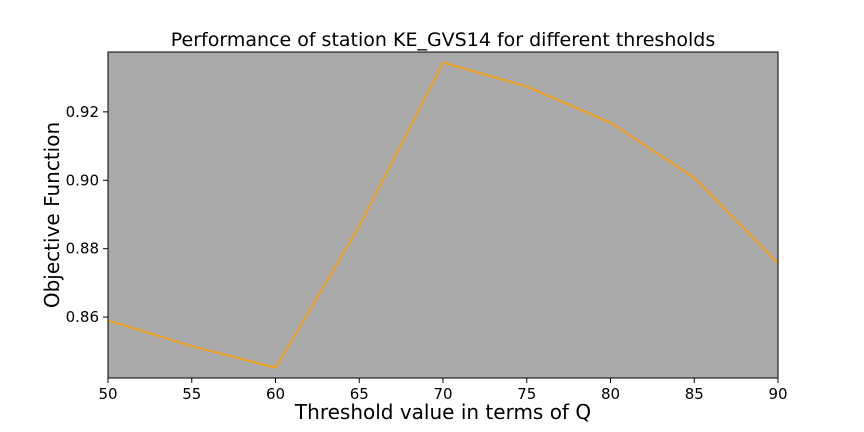 This screenshot has width=864, height=432. I want to click on y-tick-label: 0.92, so click(82, 112).